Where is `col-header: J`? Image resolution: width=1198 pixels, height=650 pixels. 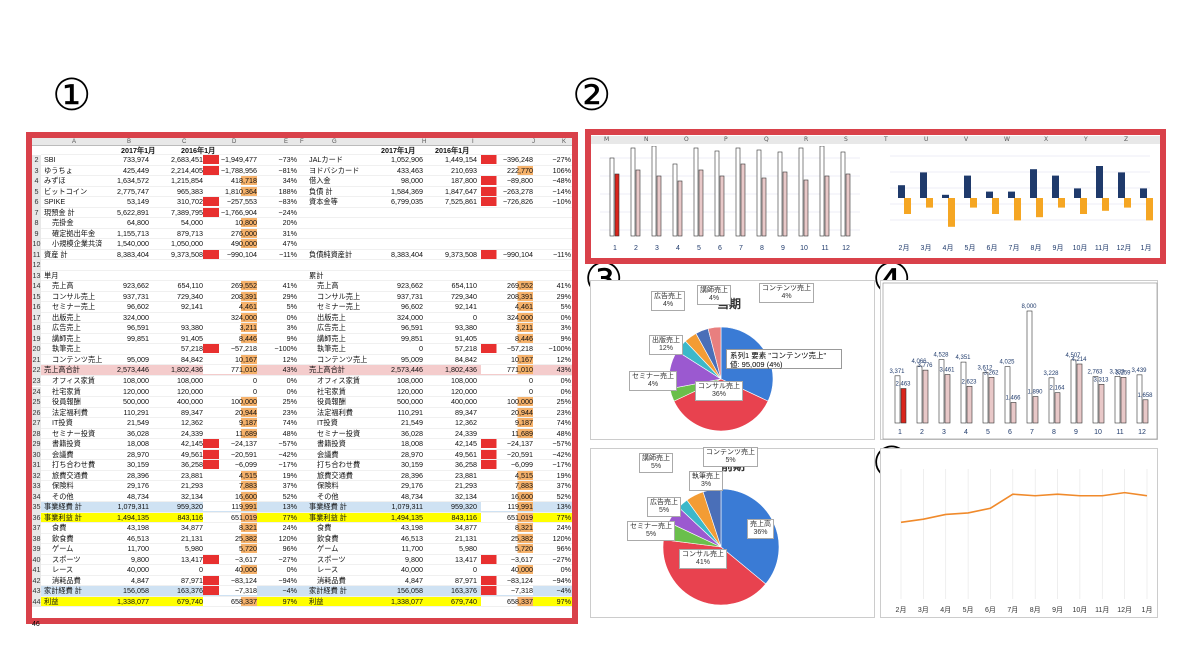 col-header: J is located at coordinates (533, 142).